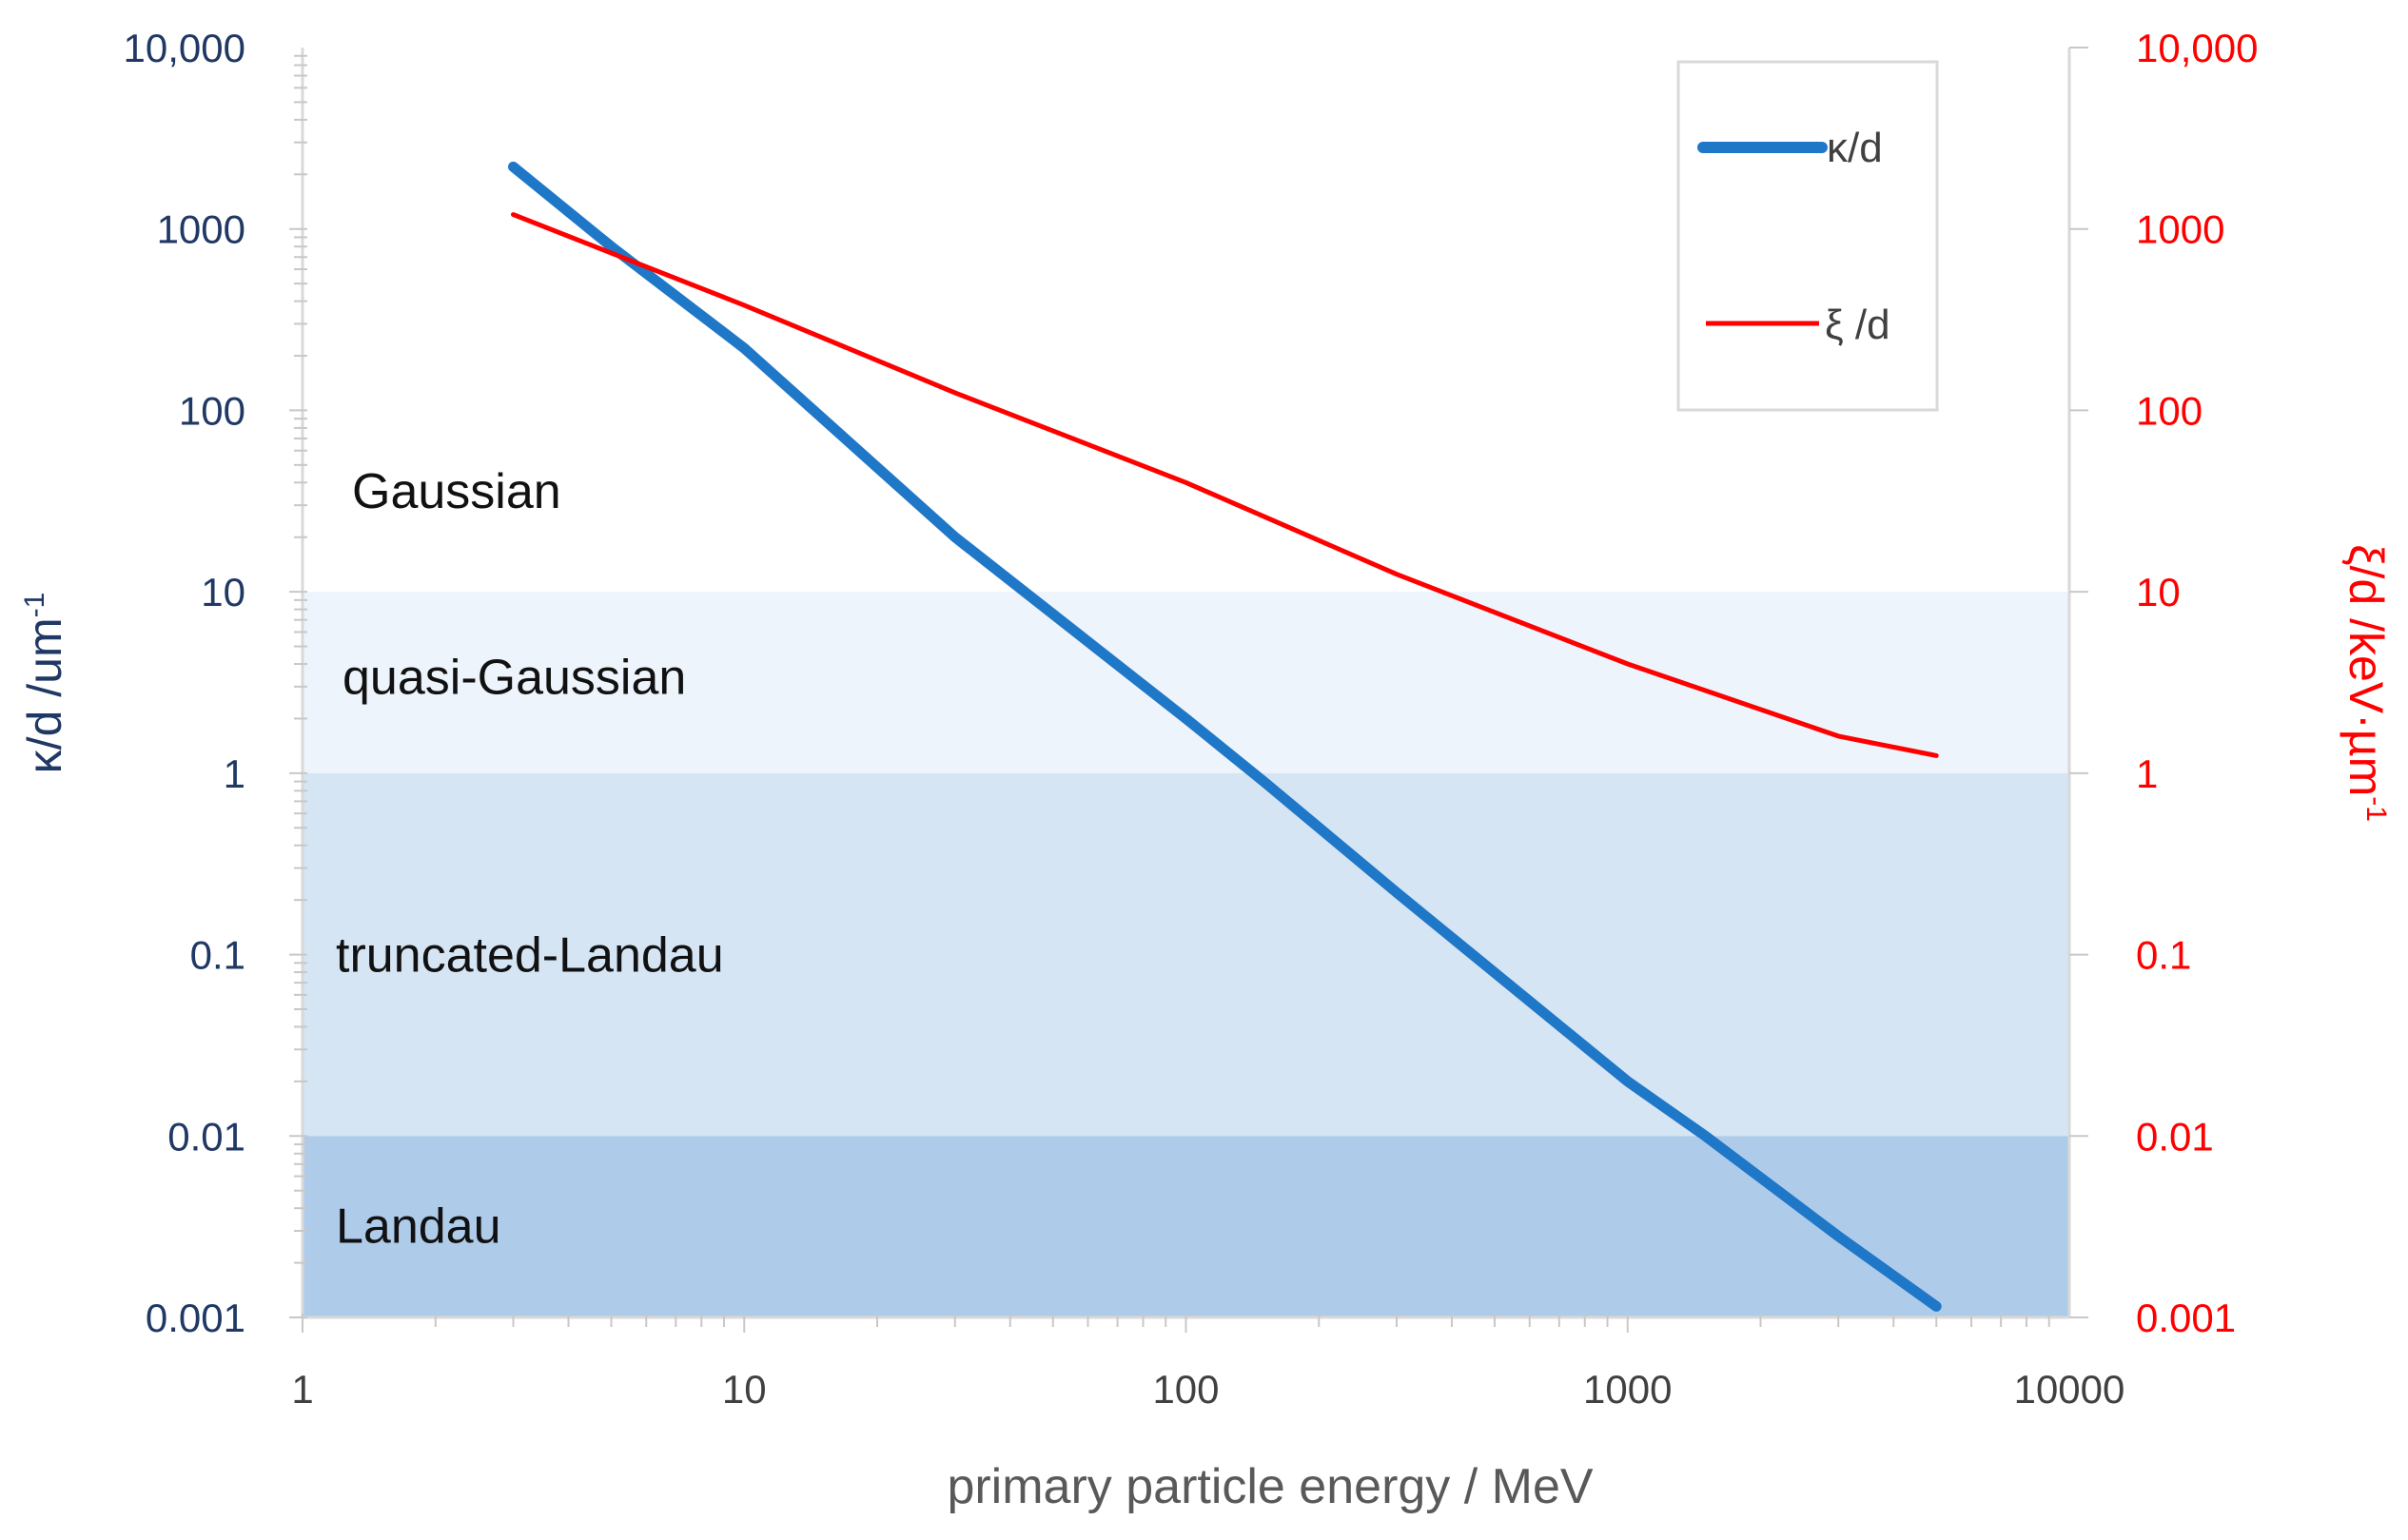 The image size is (2408, 1540). I want to click on bottom-minor-ticks, so click(1176, 1324).